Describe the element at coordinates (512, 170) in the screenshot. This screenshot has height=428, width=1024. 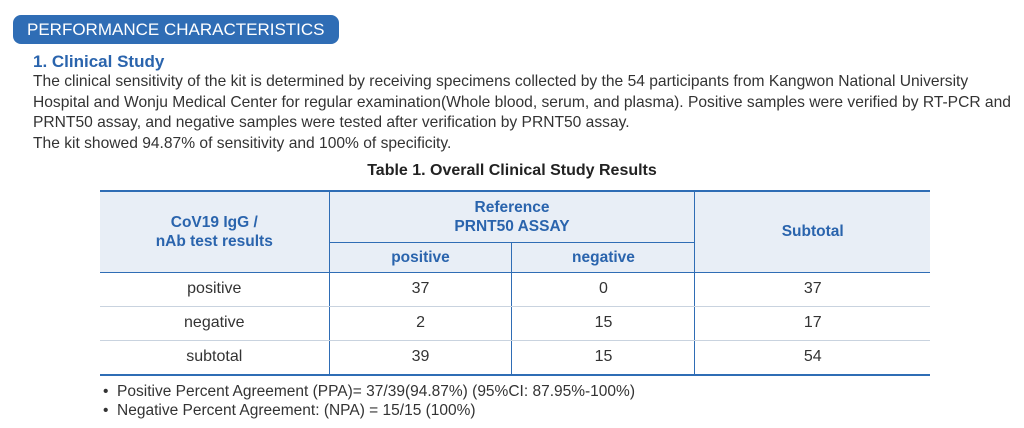
I see `table-title: Table 1. Overall Clinical Study Results` at that location.